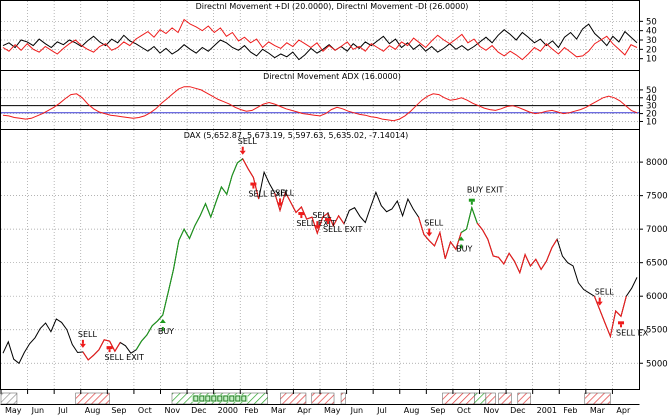 The height and width of the screenshot is (416, 670). What do you see at coordinates (485, 190) in the screenshot?
I see `signal-label: BUY EXIT` at bounding box center [485, 190].